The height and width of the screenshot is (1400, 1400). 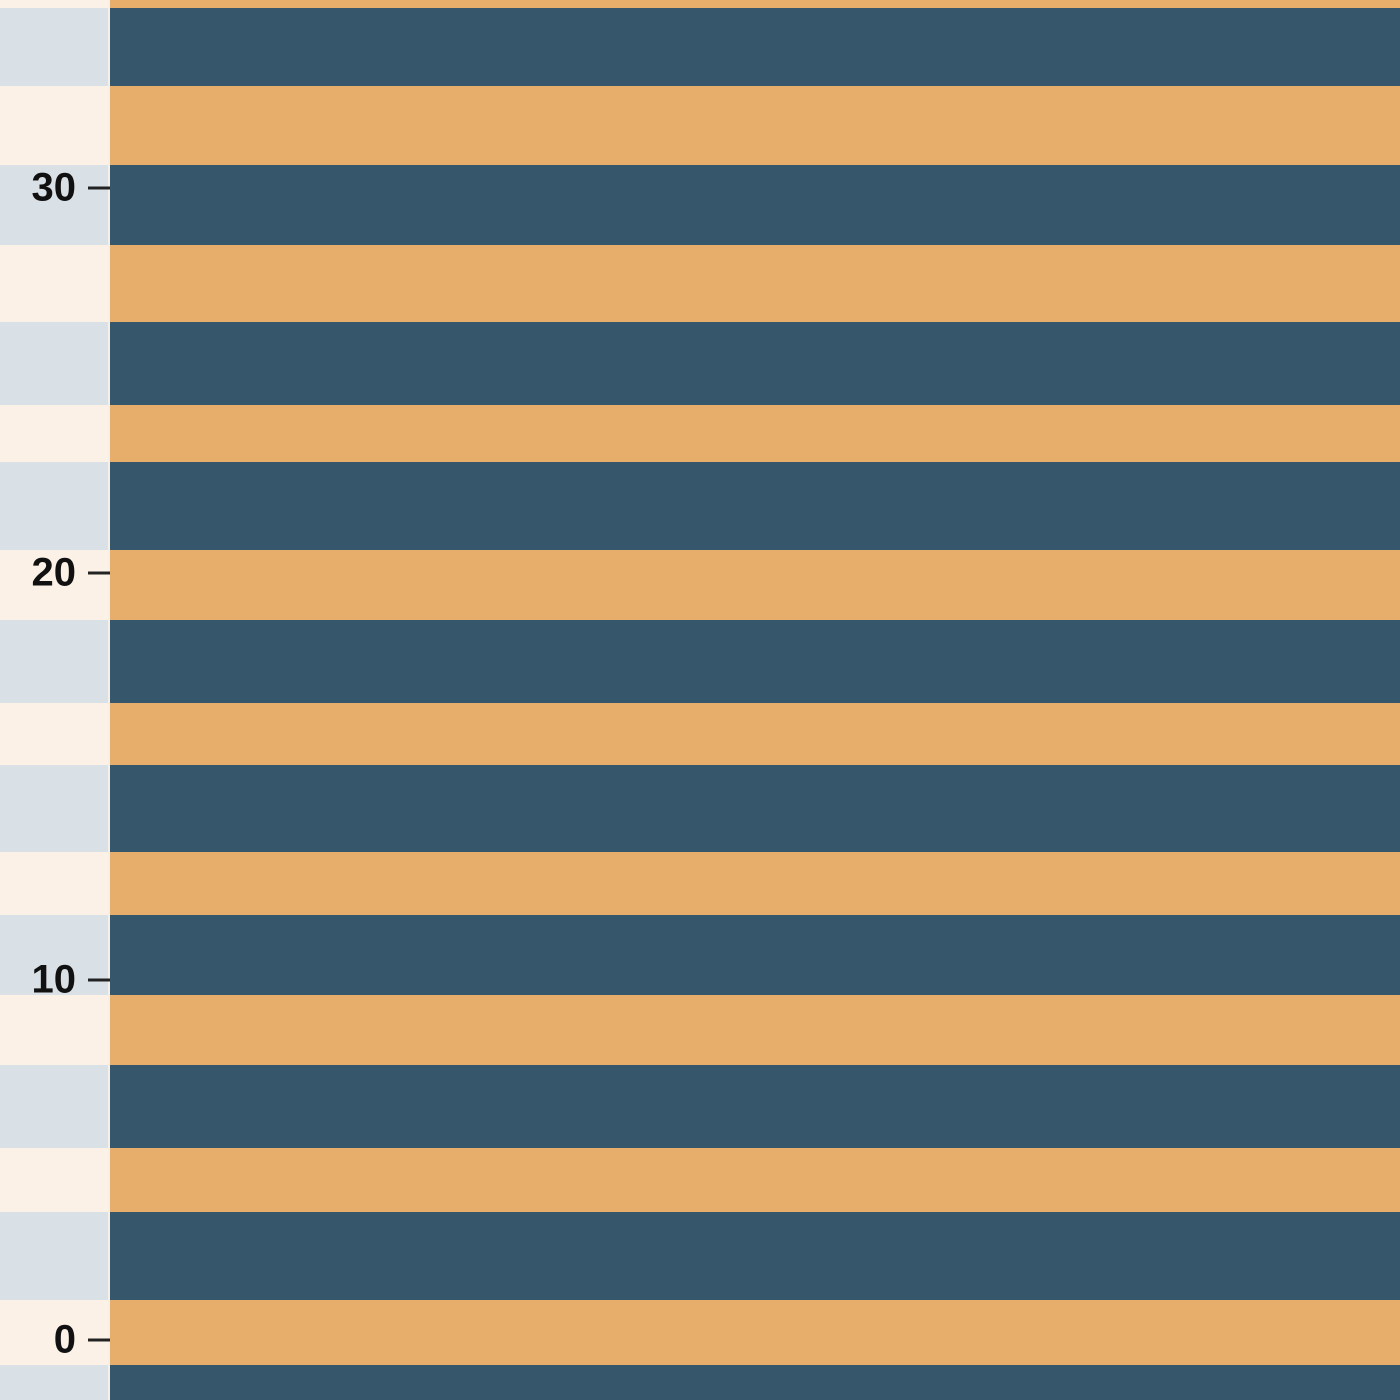 I want to click on ruler-tick: 20, so click(x=70, y=573).